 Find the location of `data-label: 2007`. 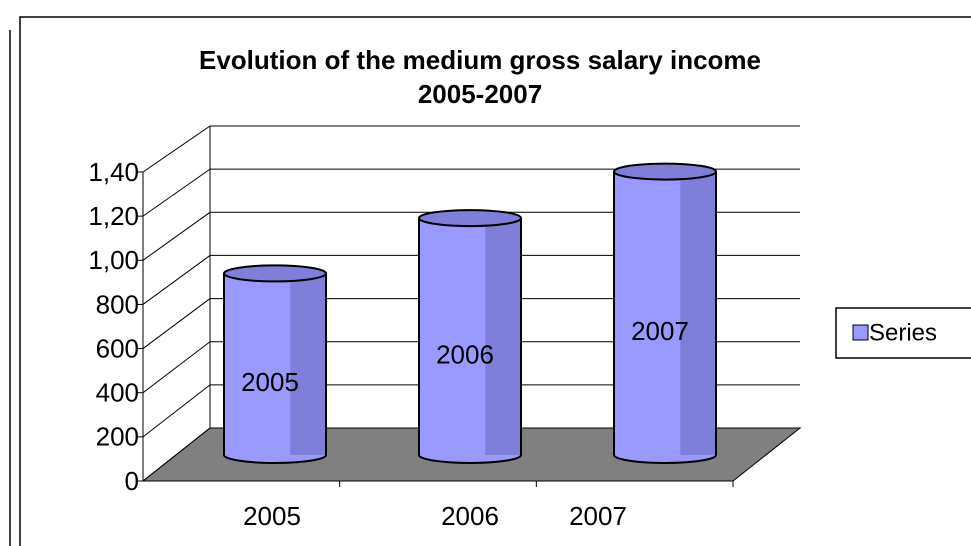

data-label: 2007 is located at coordinates (660, 331).